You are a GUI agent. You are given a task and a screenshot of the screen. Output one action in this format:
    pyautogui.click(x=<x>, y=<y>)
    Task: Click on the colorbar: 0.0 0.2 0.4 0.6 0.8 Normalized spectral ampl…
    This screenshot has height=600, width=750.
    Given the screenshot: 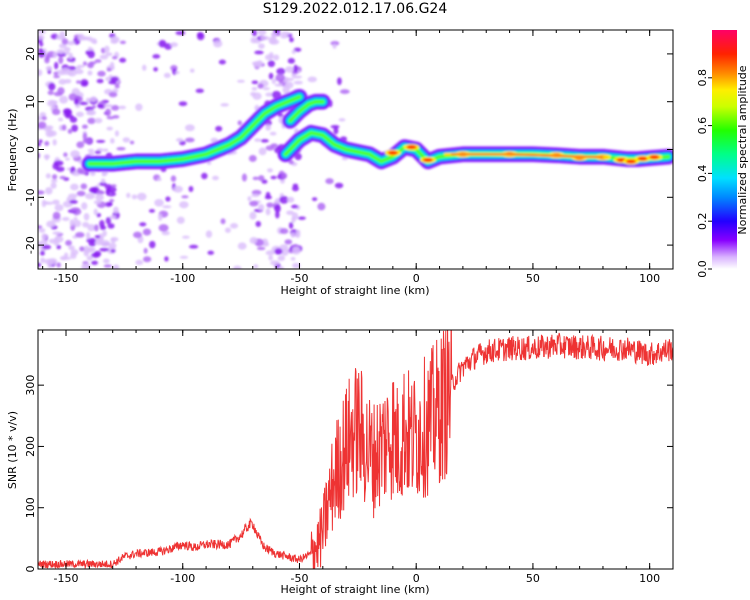 What is the action you would take?
    pyautogui.click(x=722, y=154)
    